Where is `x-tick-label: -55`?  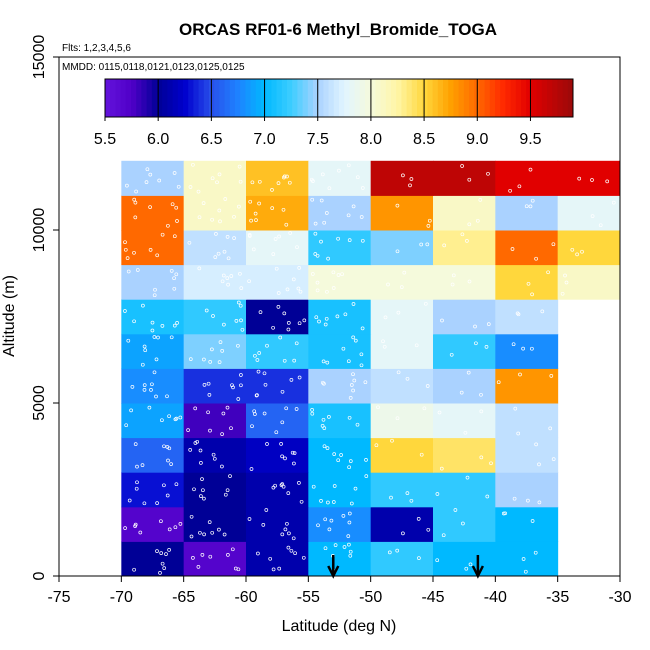
x-tick-label: -55 is located at coordinates (308, 597).